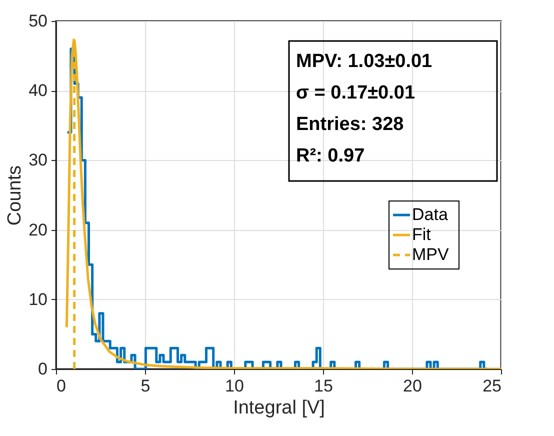 The height and width of the screenshot is (436, 554). What do you see at coordinates (61, 386) in the screenshot?
I see `x-tick-label: 0` at bounding box center [61, 386].